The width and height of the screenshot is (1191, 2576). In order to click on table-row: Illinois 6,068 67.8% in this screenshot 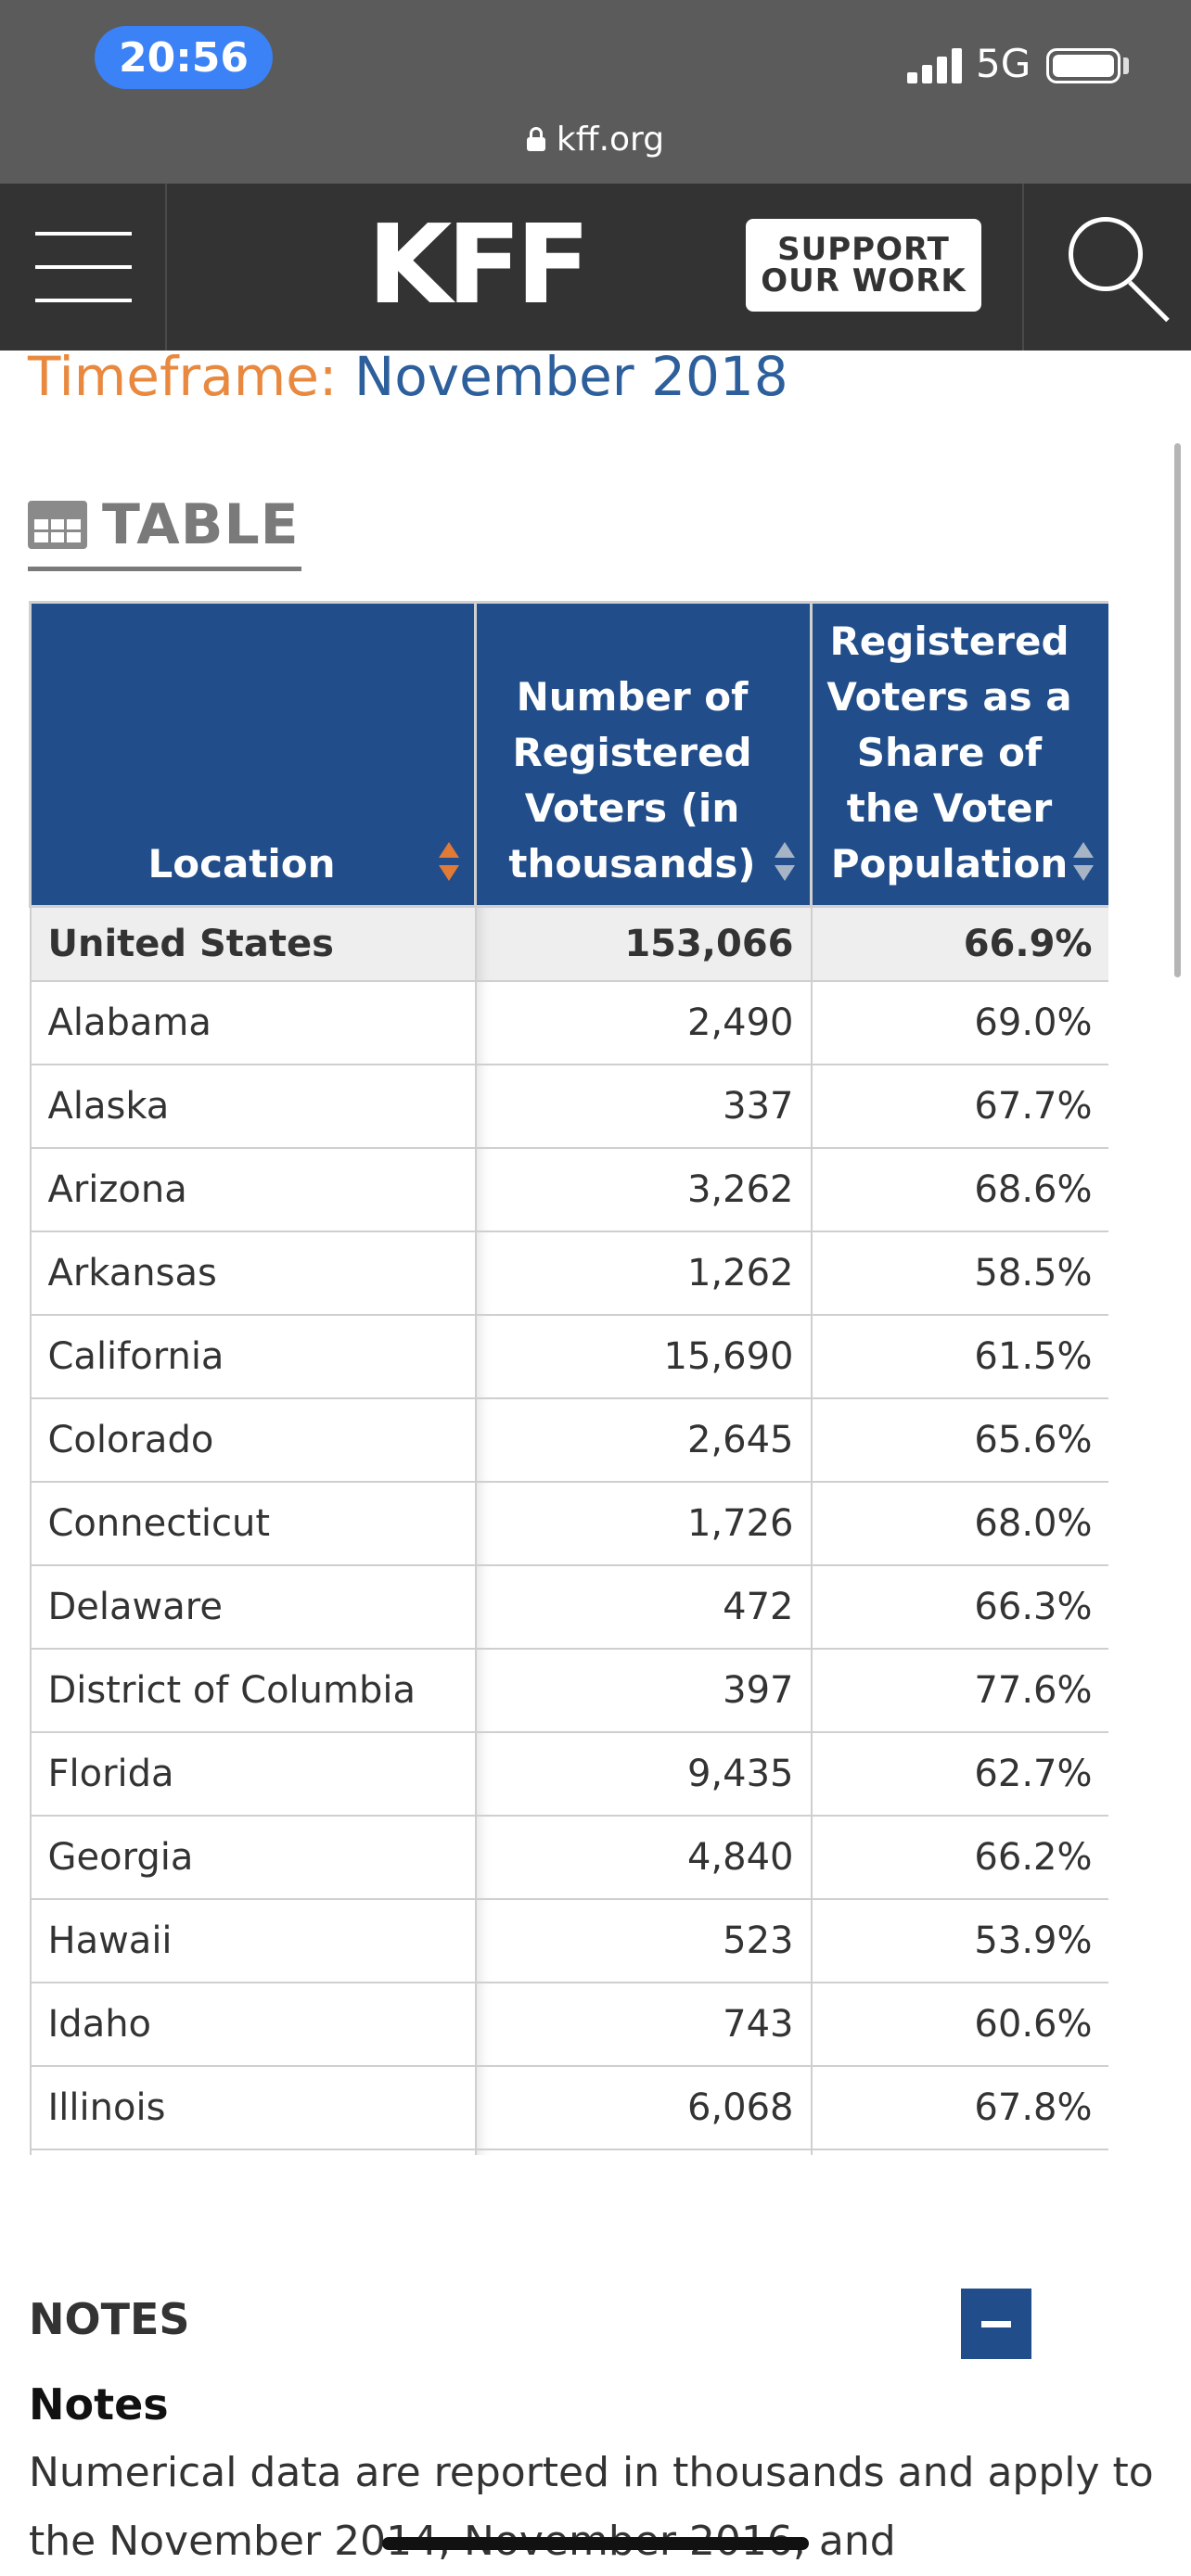, I will do `click(568, 2107)`.